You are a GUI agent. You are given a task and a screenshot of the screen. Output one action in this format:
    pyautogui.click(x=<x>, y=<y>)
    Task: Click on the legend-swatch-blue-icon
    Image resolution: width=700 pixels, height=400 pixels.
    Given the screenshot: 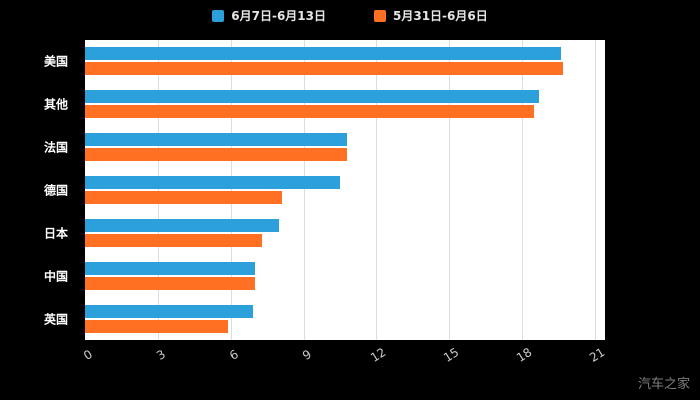 What is the action you would take?
    pyautogui.click(x=218, y=15)
    